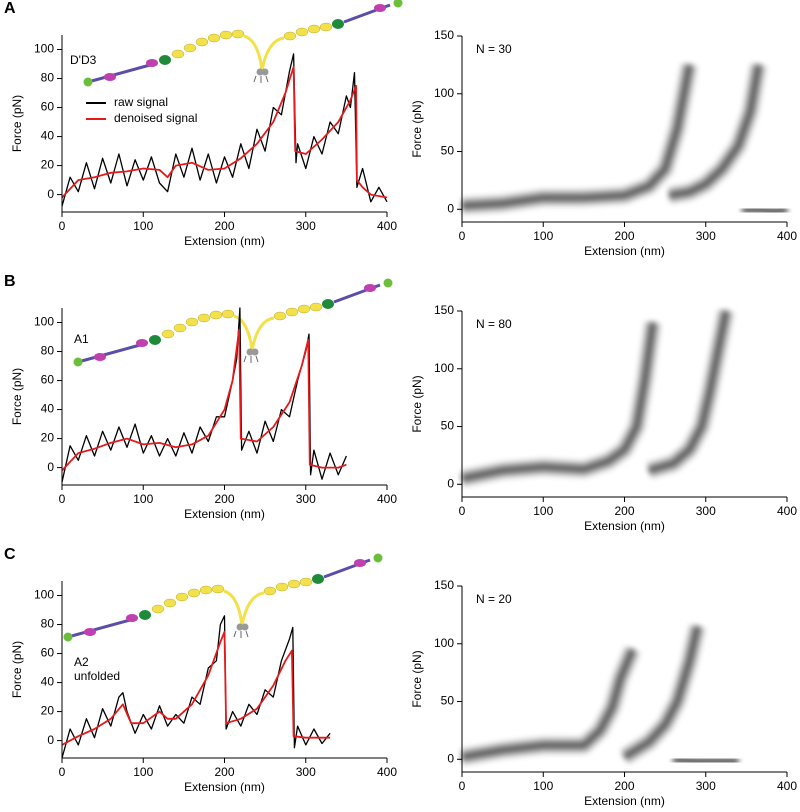  What do you see at coordinates (155, 118) in the screenshot?
I see `legend-label: denoised signal` at bounding box center [155, 118].